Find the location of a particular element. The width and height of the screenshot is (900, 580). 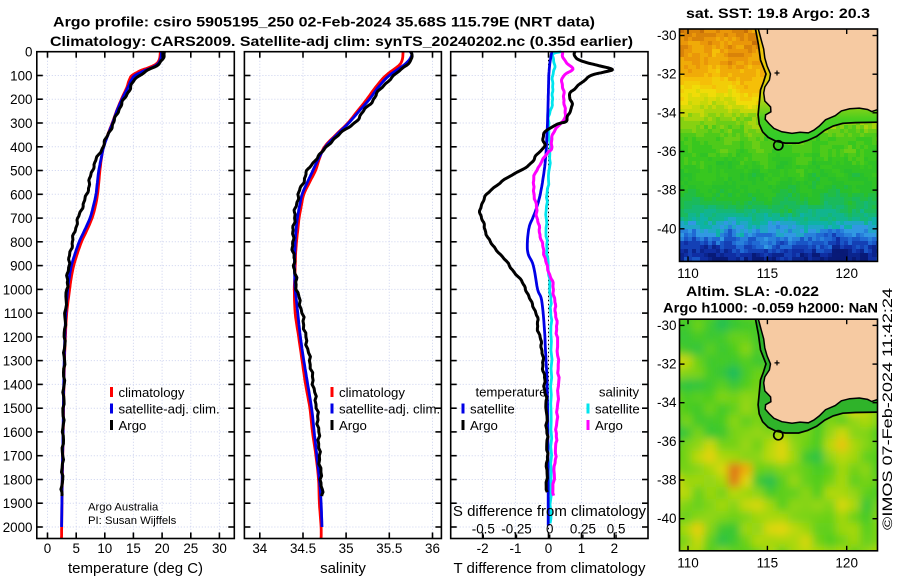

svg-text: 1700 is located at coordinates (18, 456).